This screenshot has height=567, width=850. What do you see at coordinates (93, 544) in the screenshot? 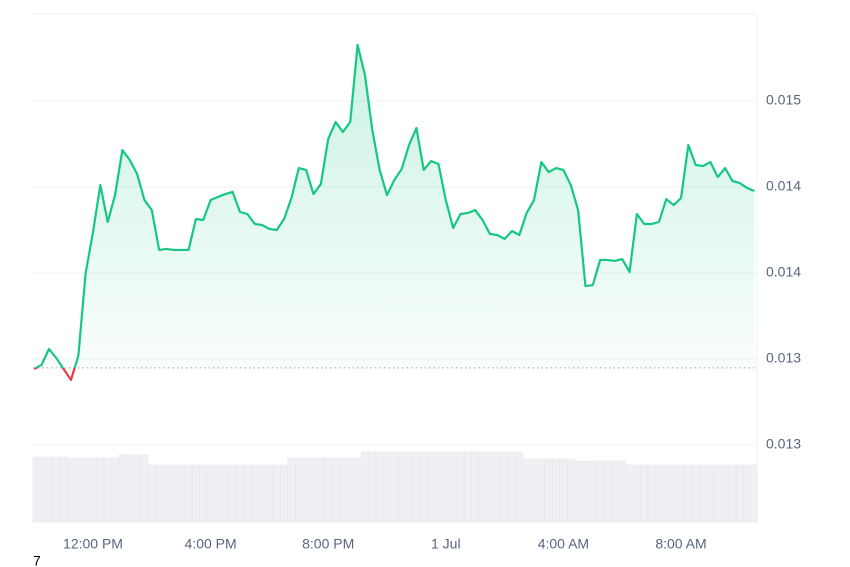
I see `x-tick-label: 12:00 PM` at bounding box center [93, 544].